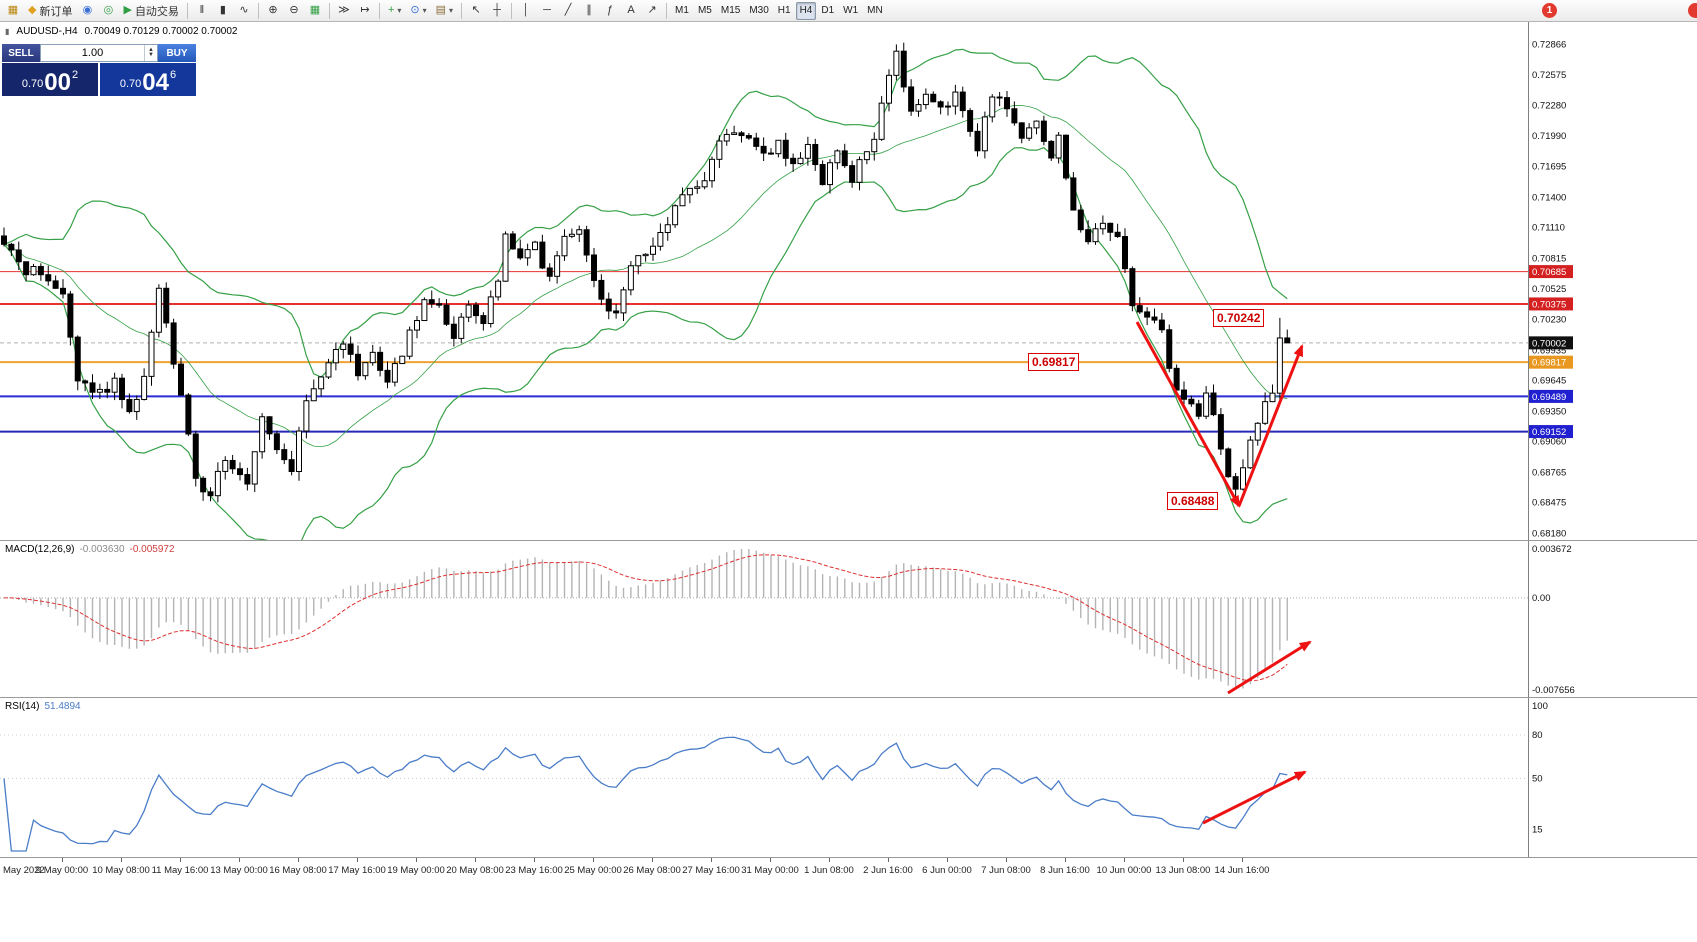 The width and height of the screenshot is (1697, 942). What do you see at coordinates (92, 549) in the screenshot?
I see `macd-label: MACD(12,26,9) -0.003630 -0.005972` at bounding box center [92, 549].